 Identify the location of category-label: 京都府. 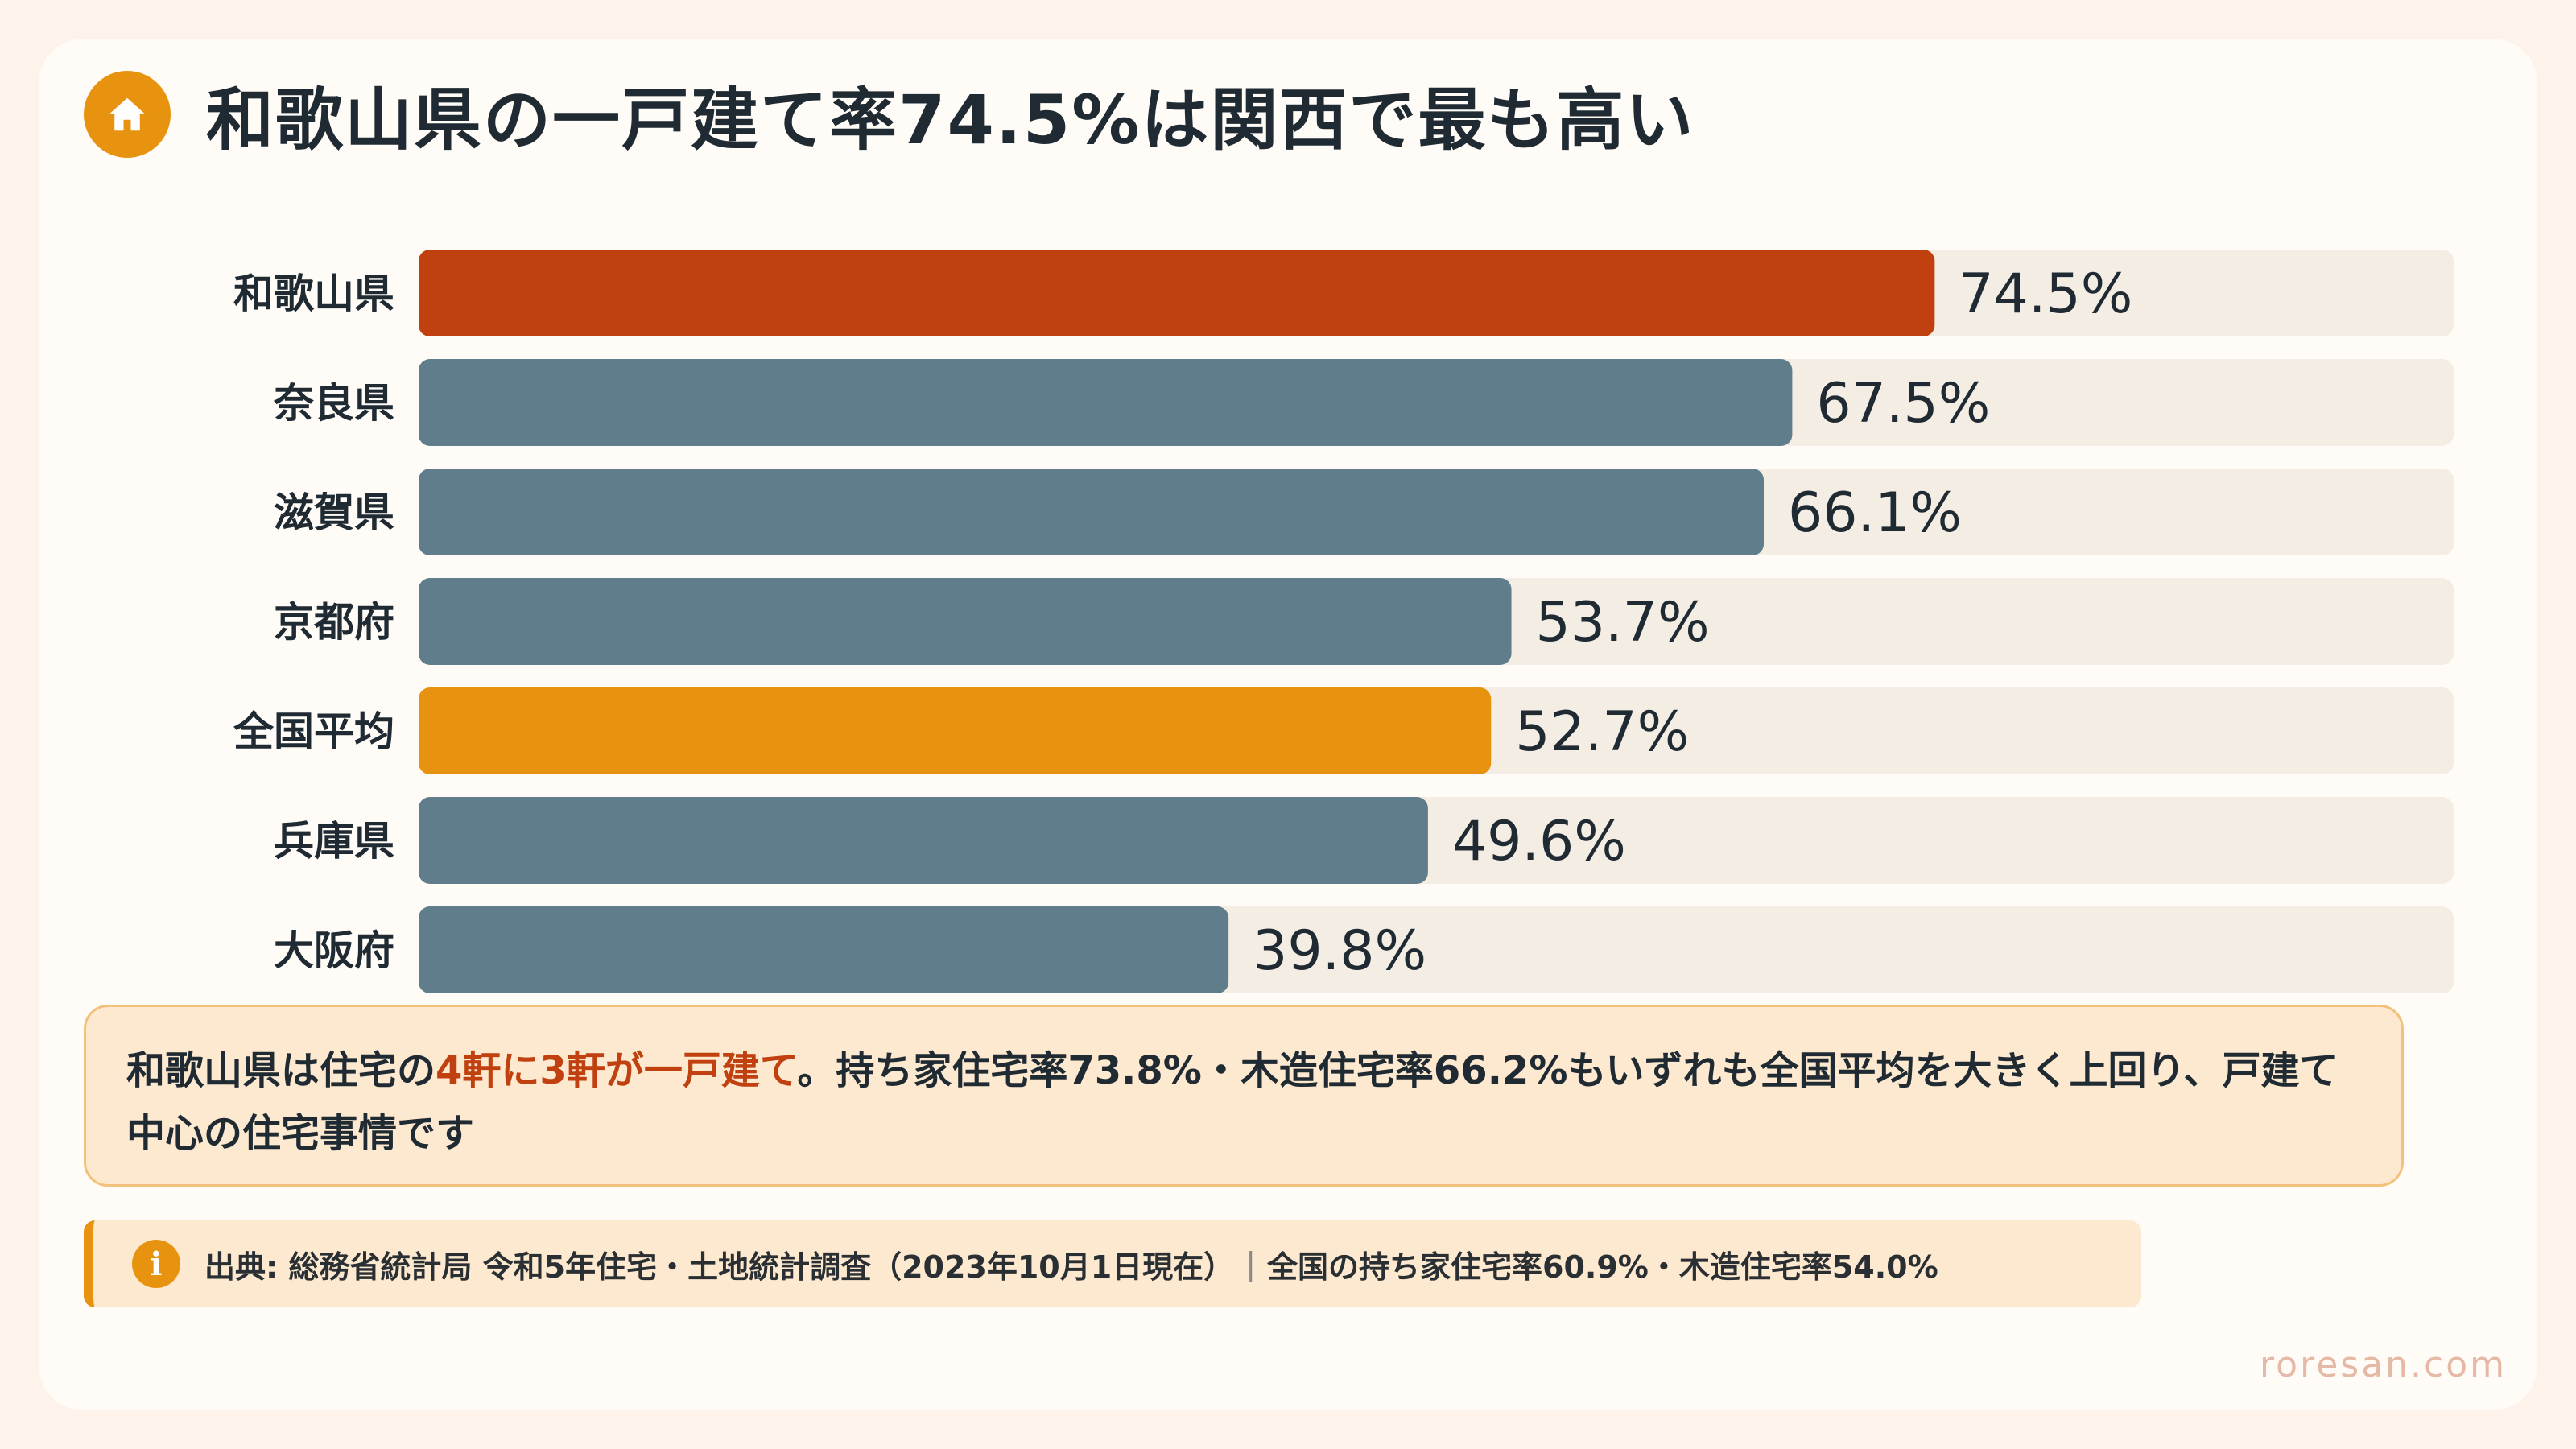
(334, 622).